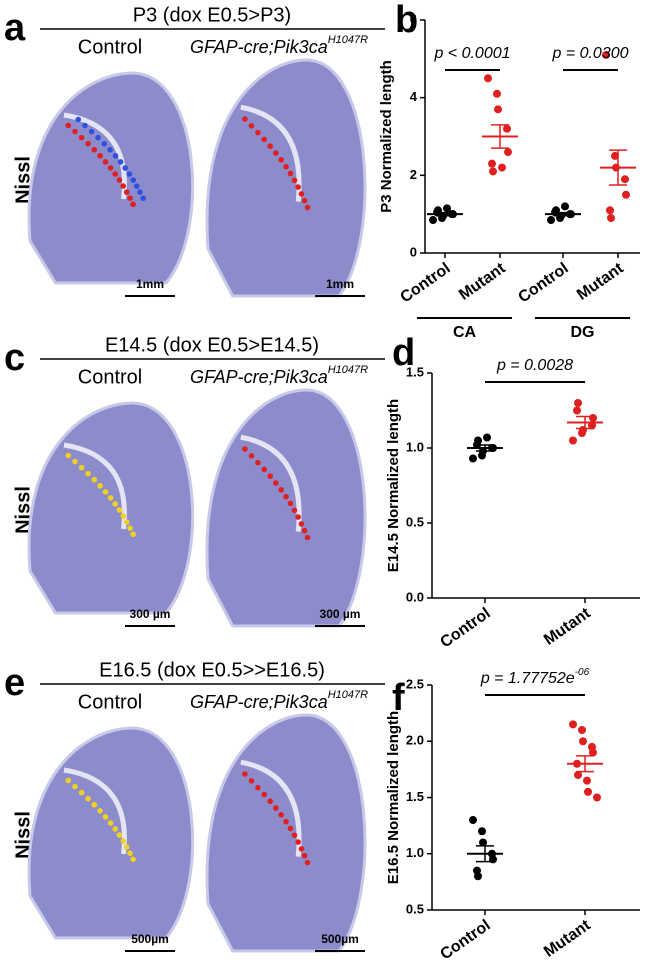  Describe the element at coordinates (393, 797) in the screenshot. I see `y-axis-label: E16.5 Normalized length` at that location.